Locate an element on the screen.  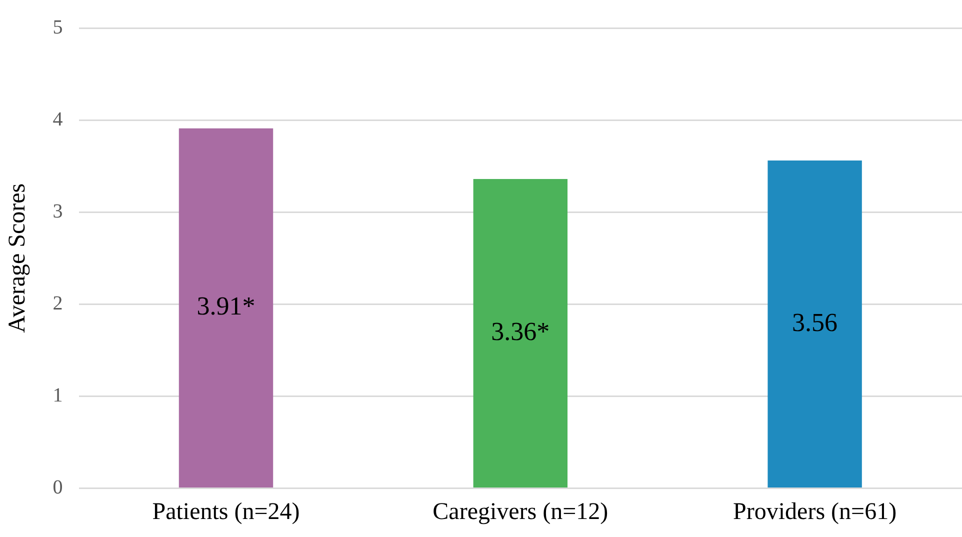
x-tick-label: Caregivers (n=12) is located at coordinates (520, 511).